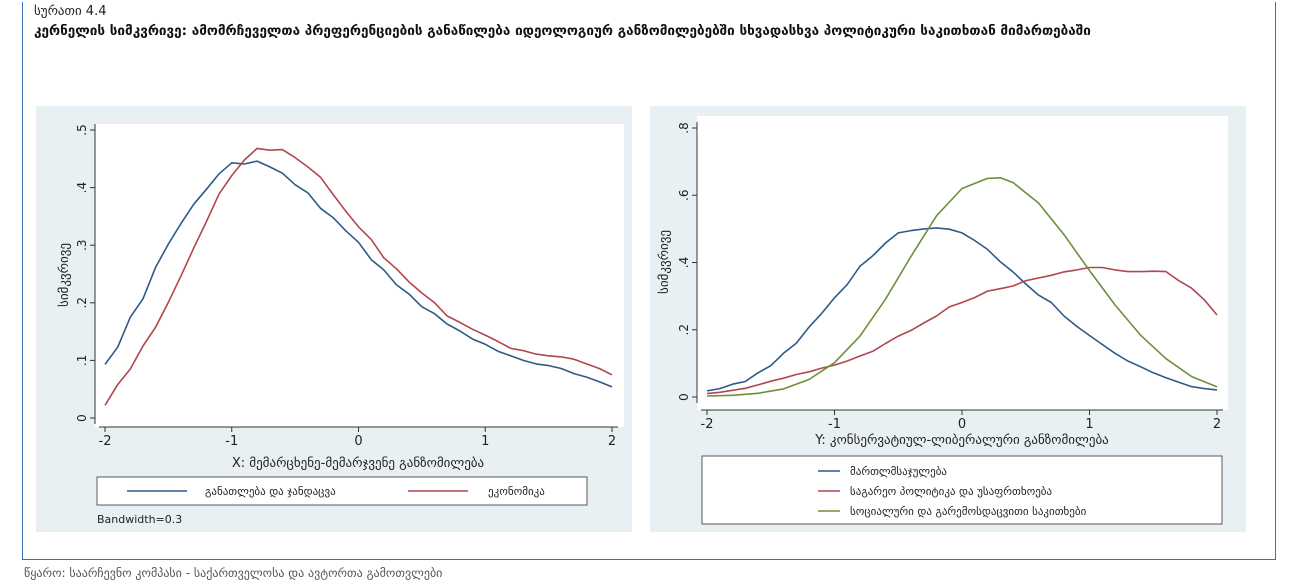  Describe the element at coordinates (82, 360) in the screenshot. I see `left-y-tick-label: .1` at that location.